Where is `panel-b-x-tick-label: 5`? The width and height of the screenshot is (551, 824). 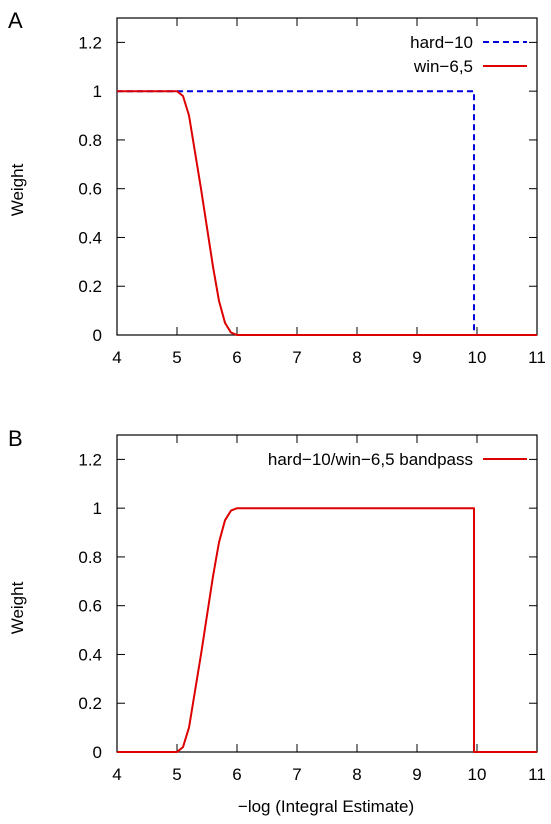
panel-b-x-tick-label: 5 is located at coordinates (176, 774).